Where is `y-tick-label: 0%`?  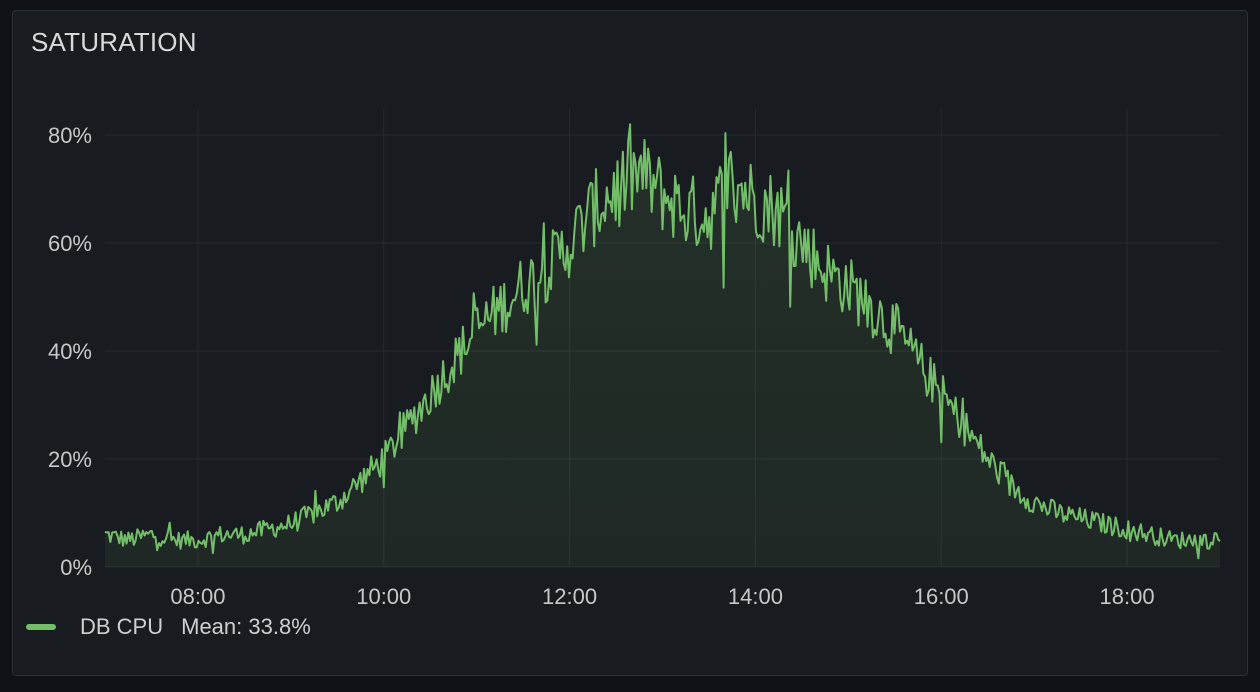 y-tick-label: 0% is located at coordinates (76, 567).